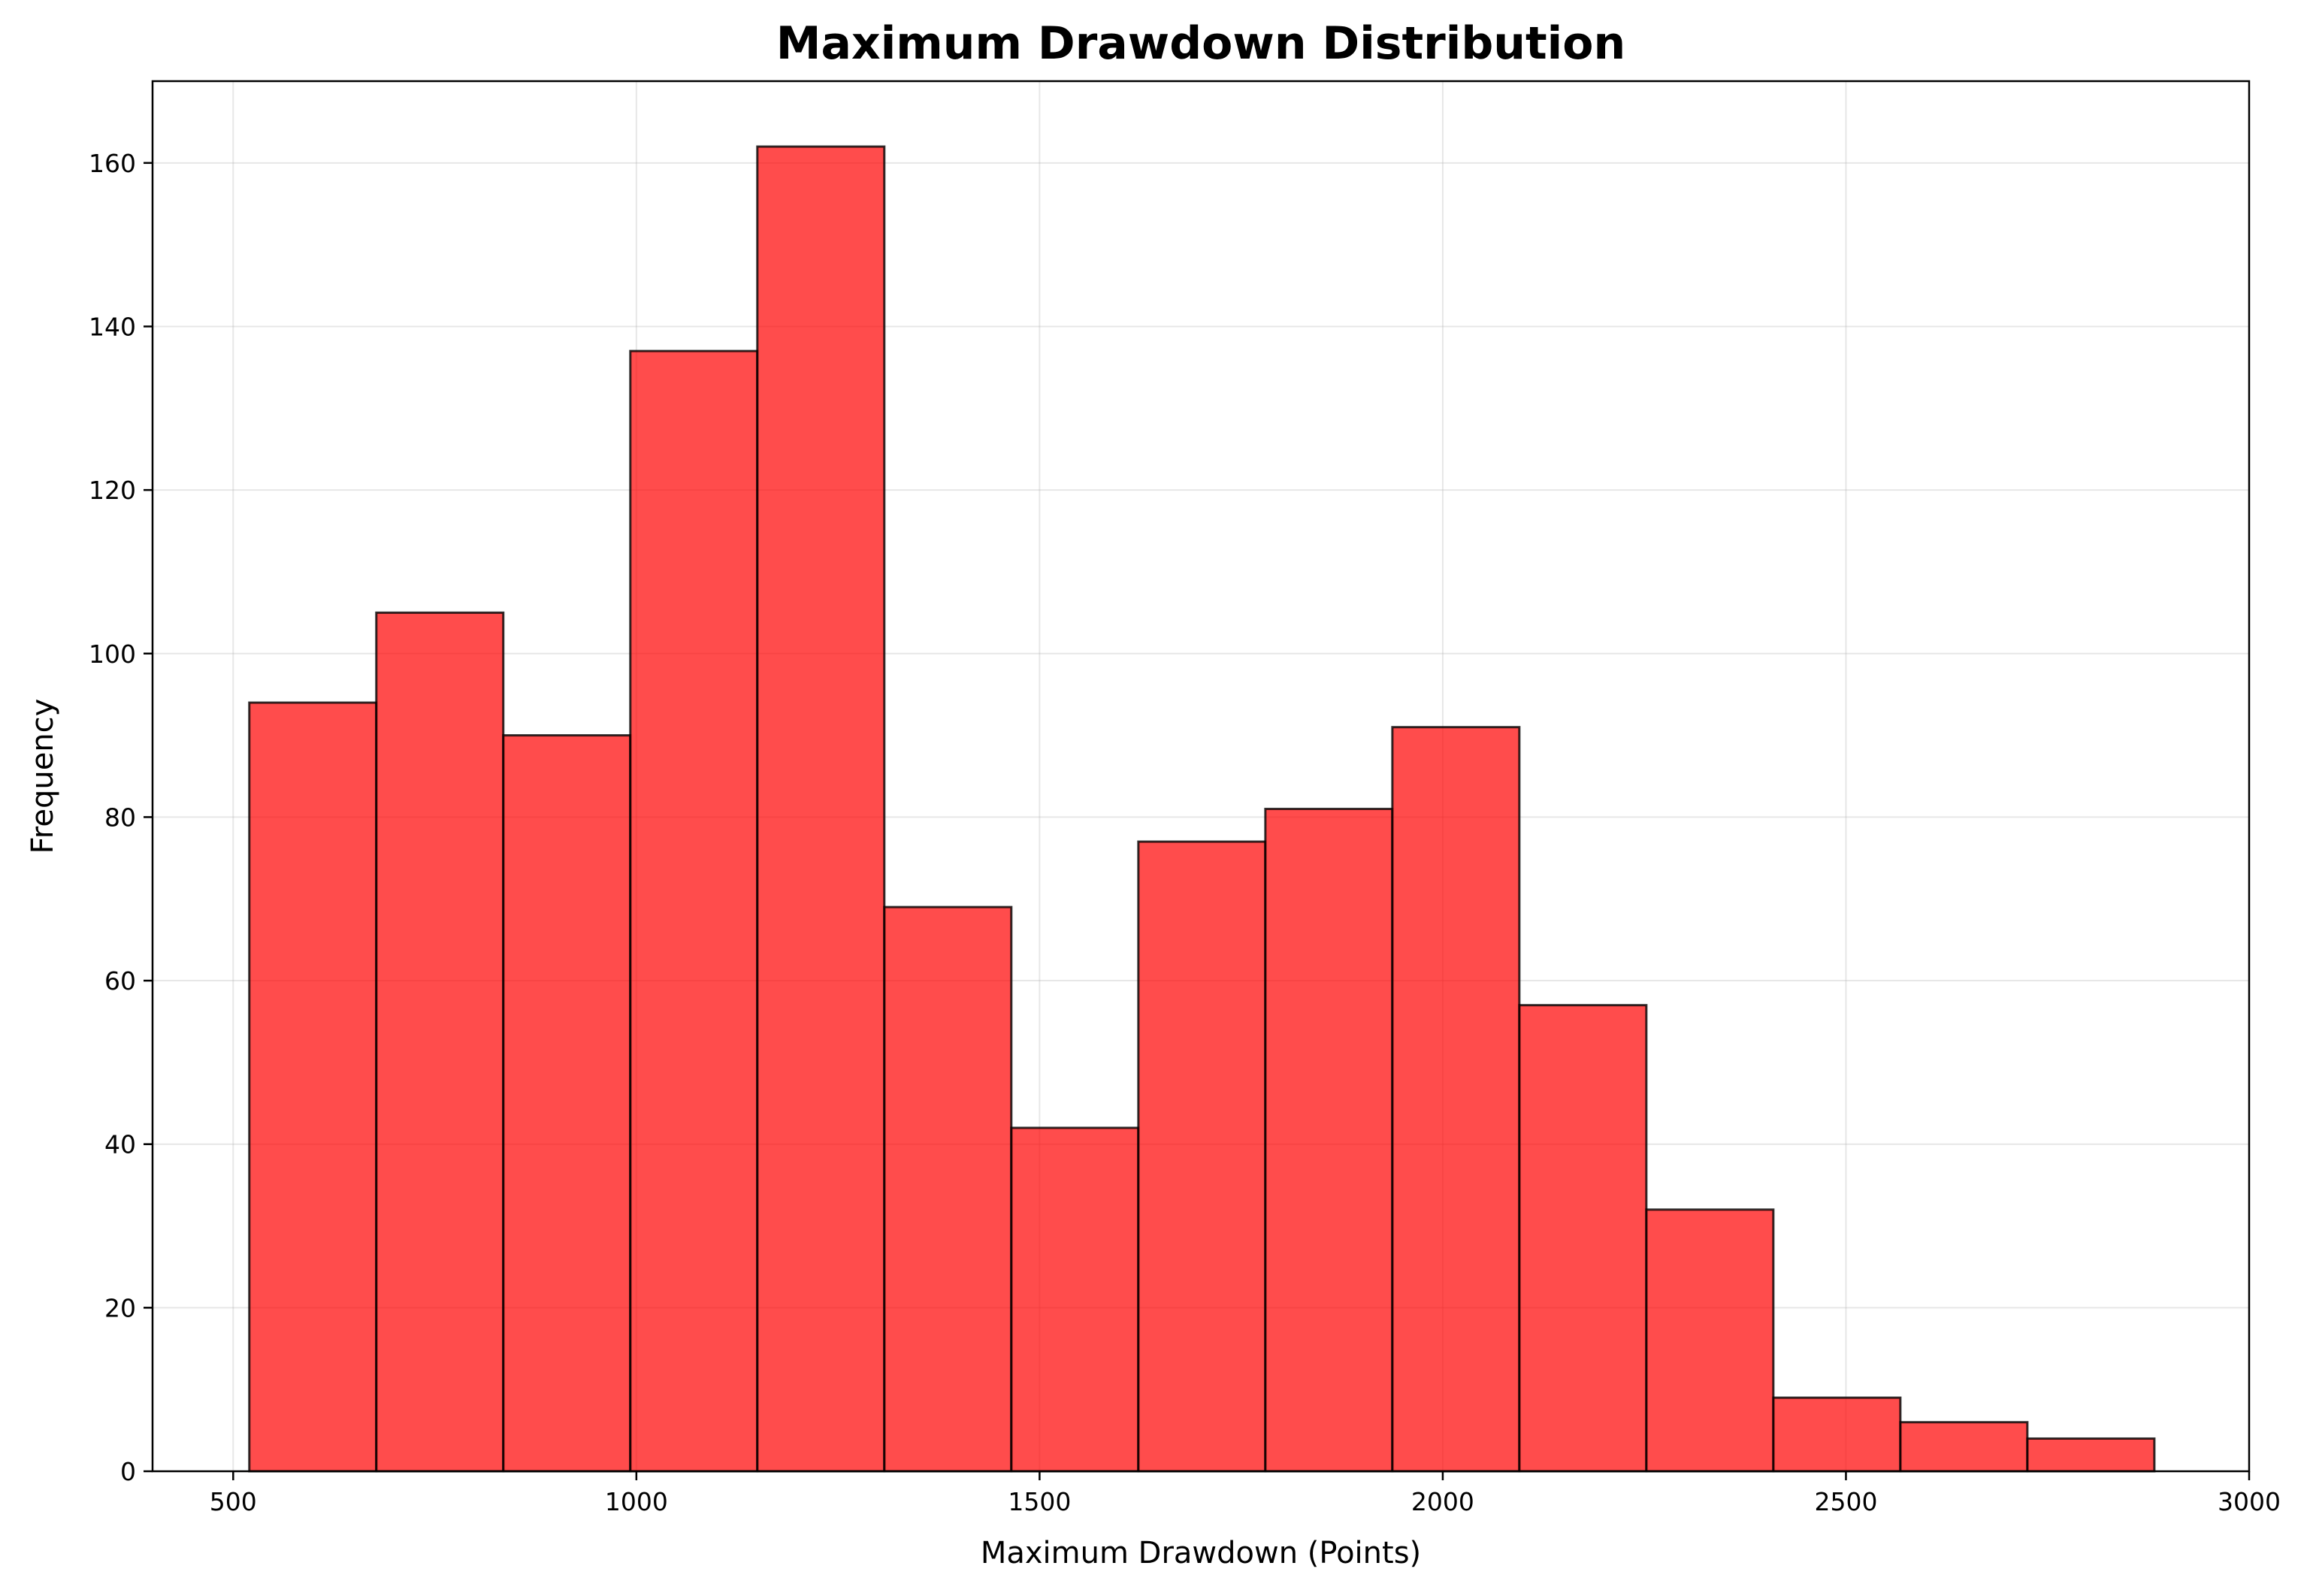 This screenshot has width=2307, height=1596. Describe the element at coordinates (2249, 1501) in the screenshot. I see `x-tick-label: 3000` at that location.